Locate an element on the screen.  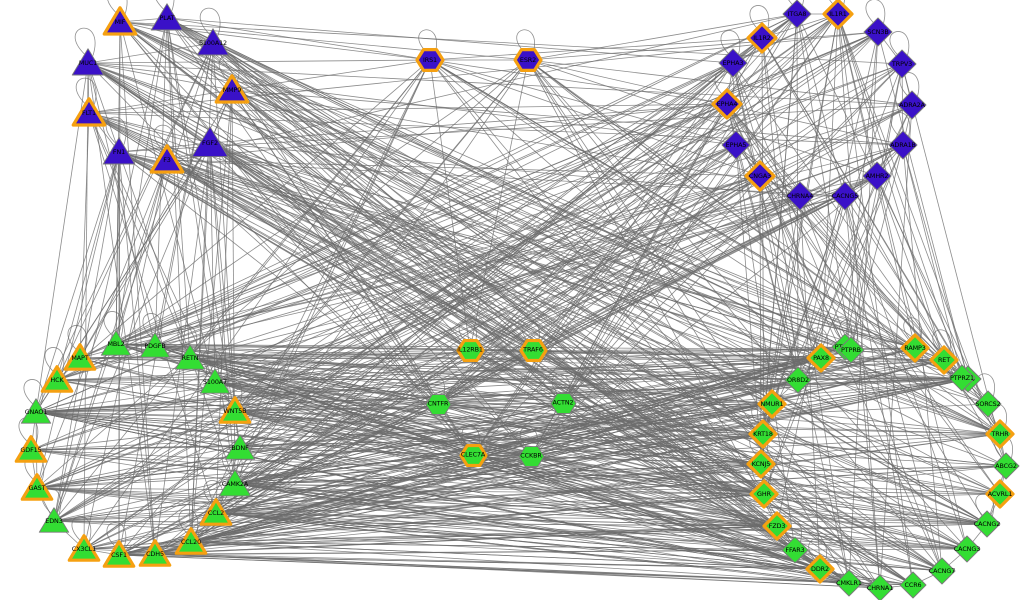
graph-node-amhr2: AMHR2 is located at coordinates (877, 176).